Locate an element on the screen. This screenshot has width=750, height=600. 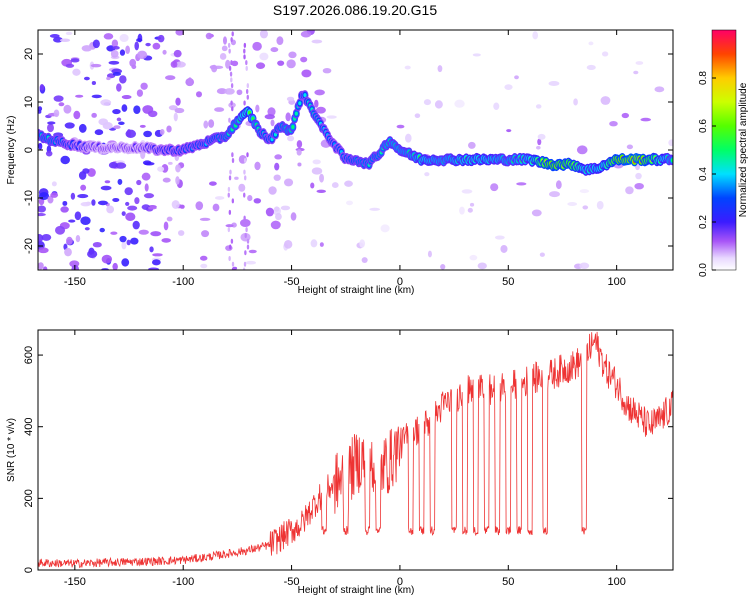
spectrogram-x-tick-label: -100 is located at coordinates (183, 282).